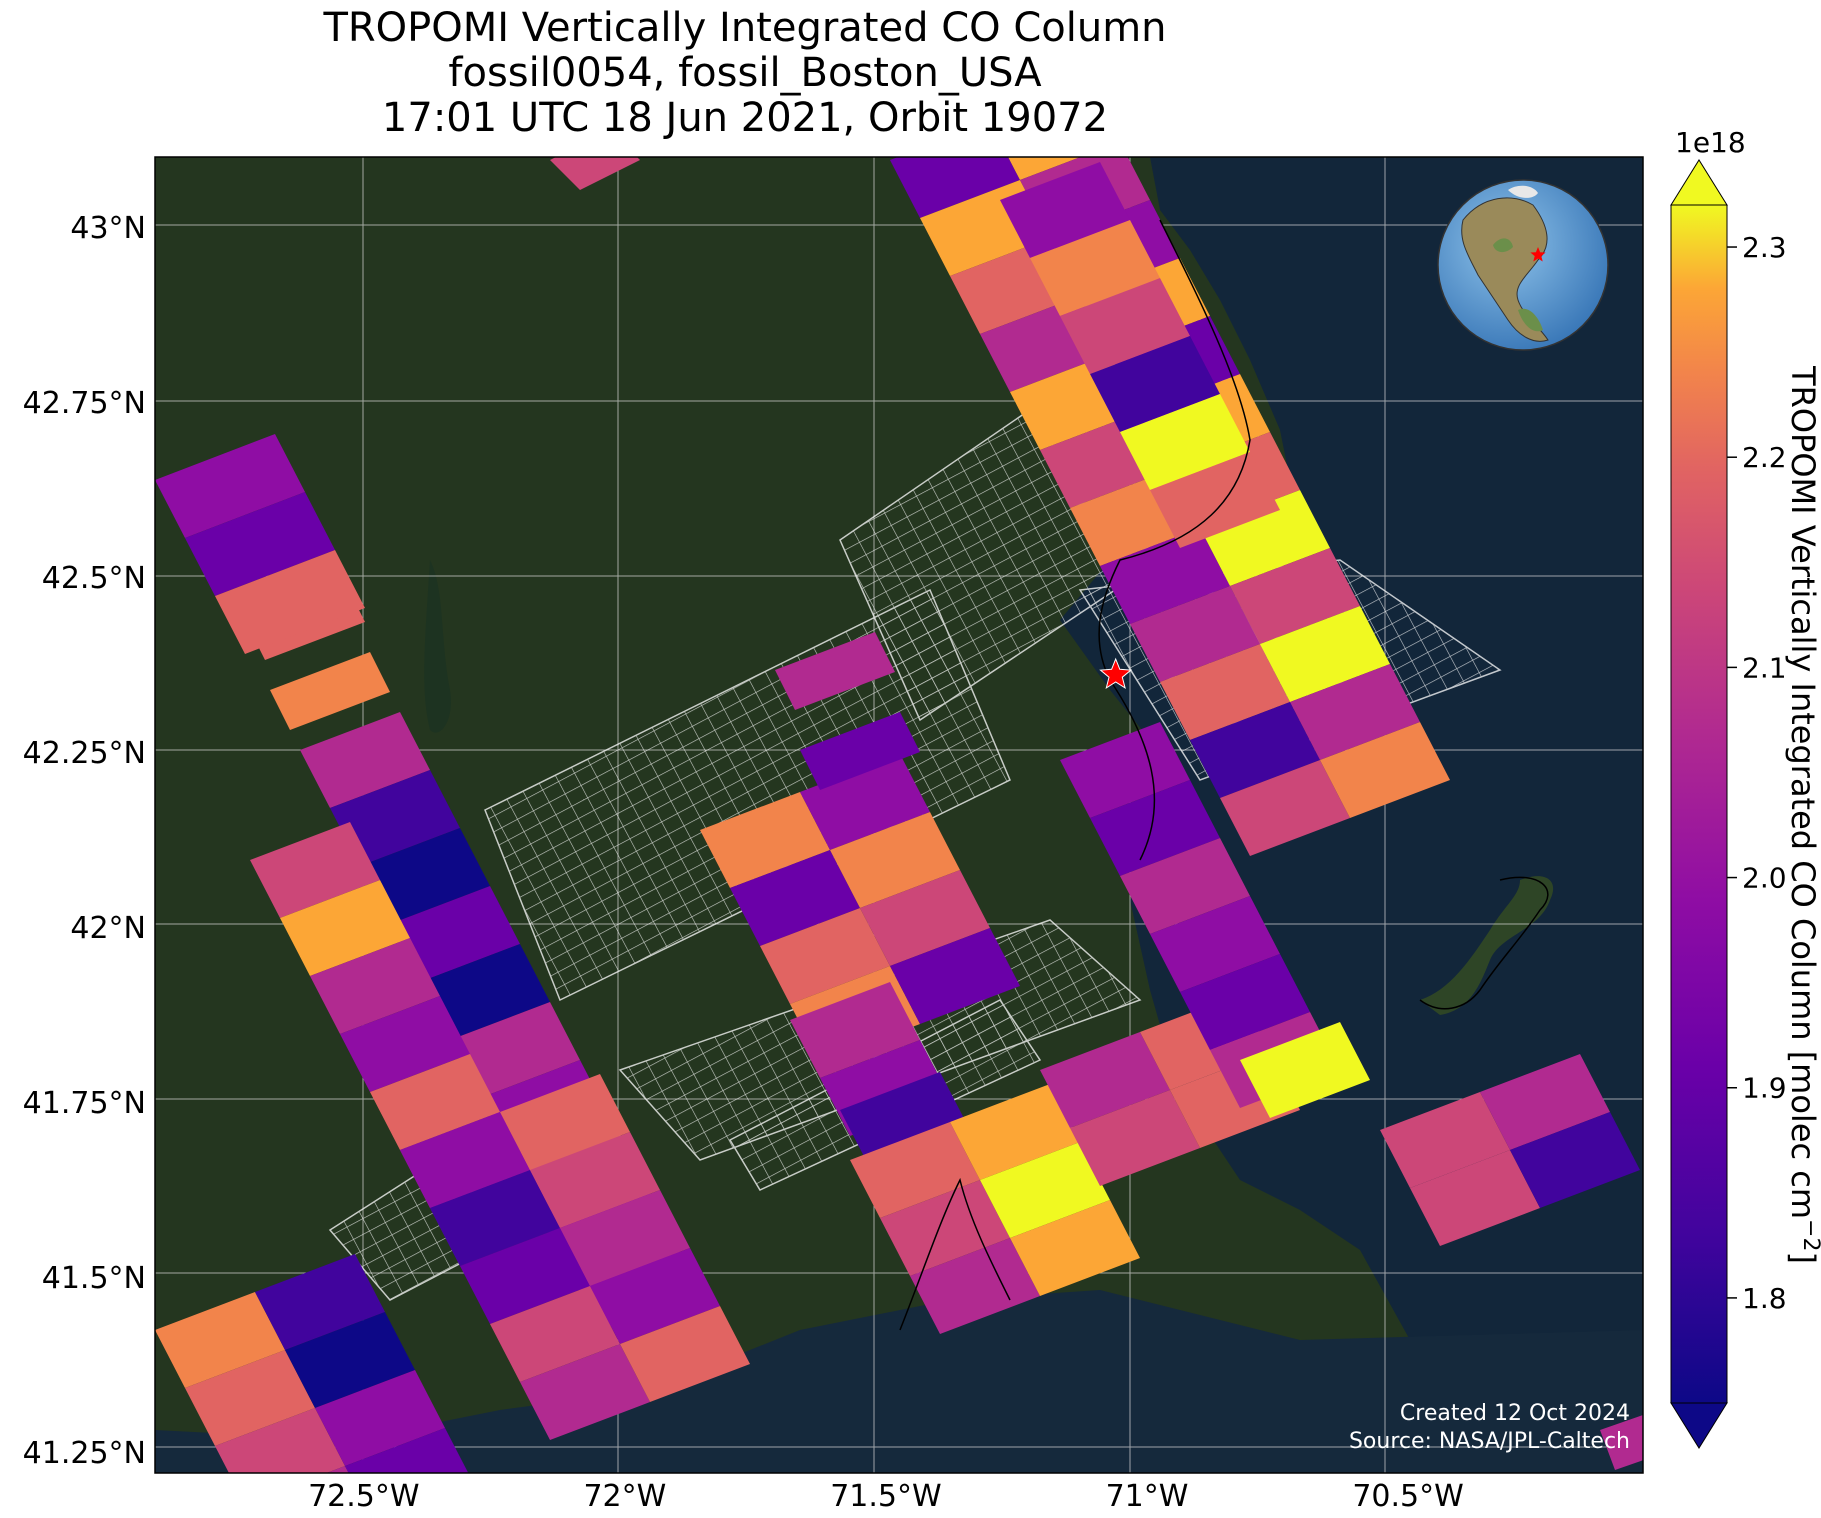 This screenshot has width=1821, height=1518. What do you see at coordinates (84, 753) in the screenshot?
I see `lat-tick-label: 42.25°N` at bounding box center [84, 753].